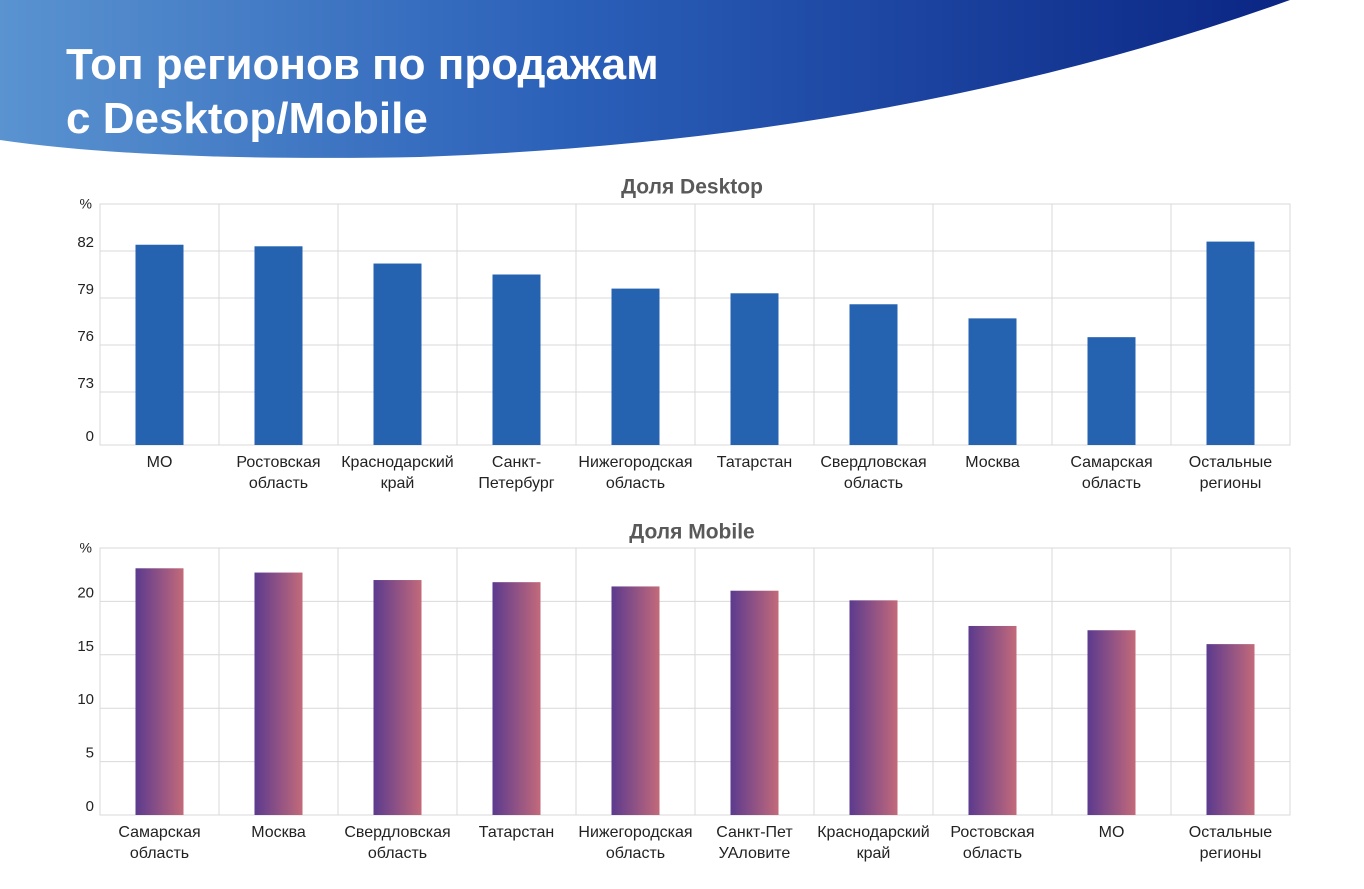  What do you see at coordinates (692, 187) in the screenshot?
I see `chart-title: Доля Desktop` at bounding box center [692, 187].